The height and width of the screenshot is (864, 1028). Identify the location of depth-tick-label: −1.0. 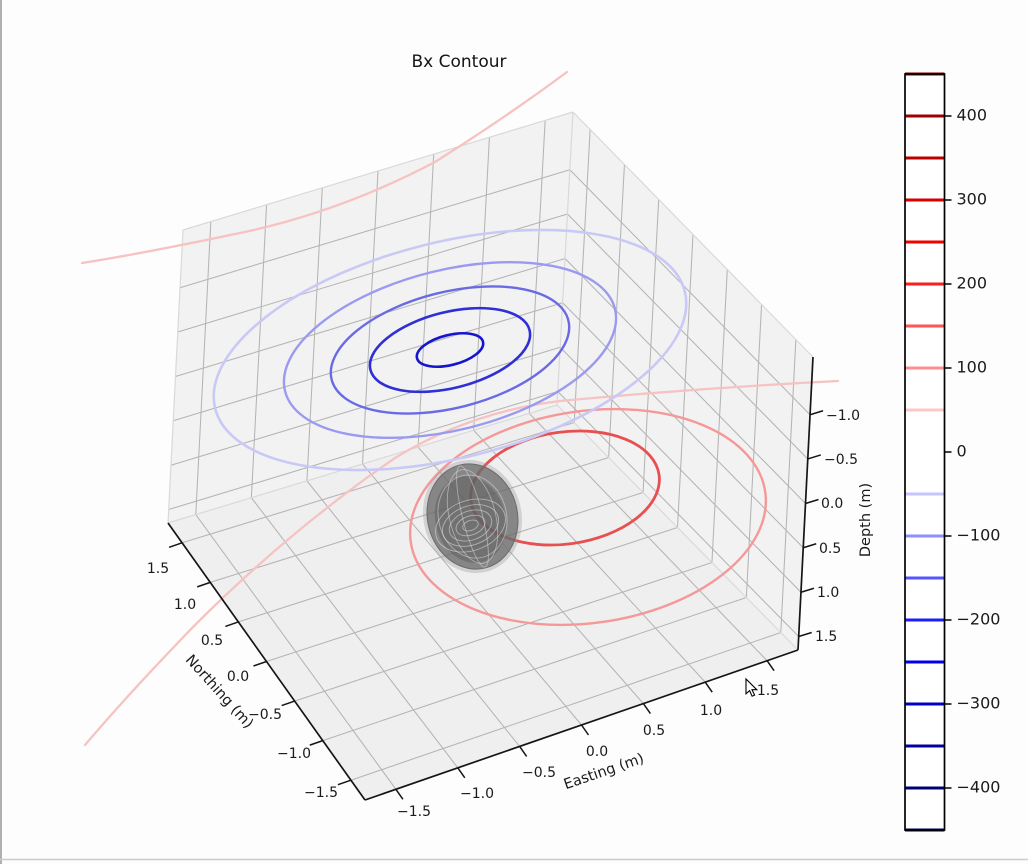
(843, 416).